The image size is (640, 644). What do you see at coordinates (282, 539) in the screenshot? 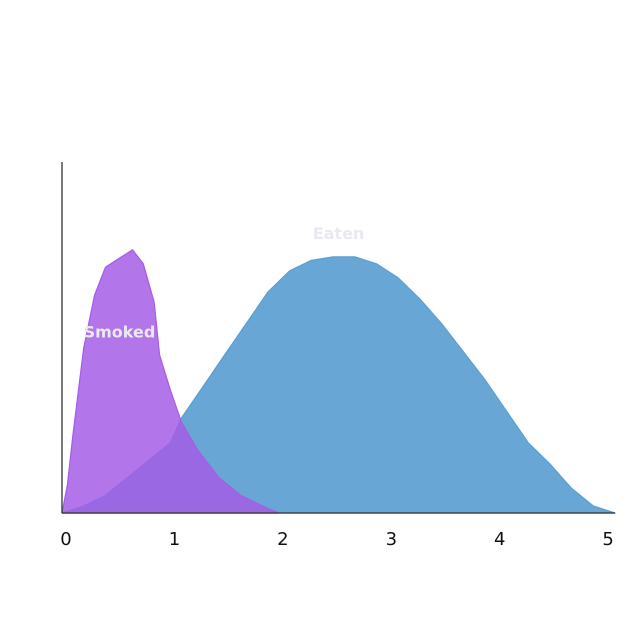
I see `x-tick-label: 2` at bounding box center [282, 539].